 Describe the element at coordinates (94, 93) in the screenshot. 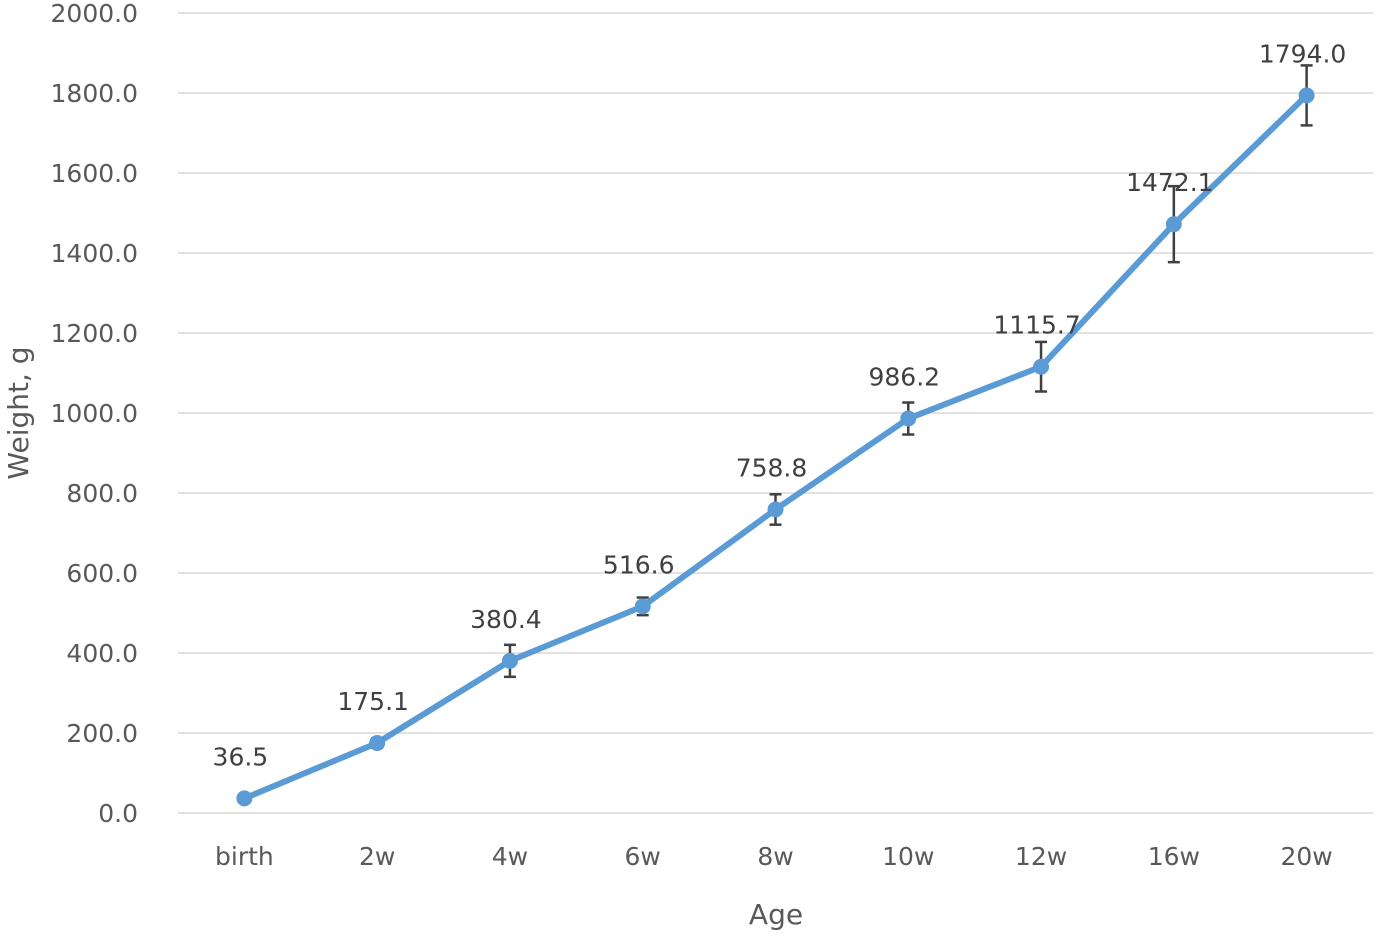

I see `y-tick-label: 1800.0` at that location.